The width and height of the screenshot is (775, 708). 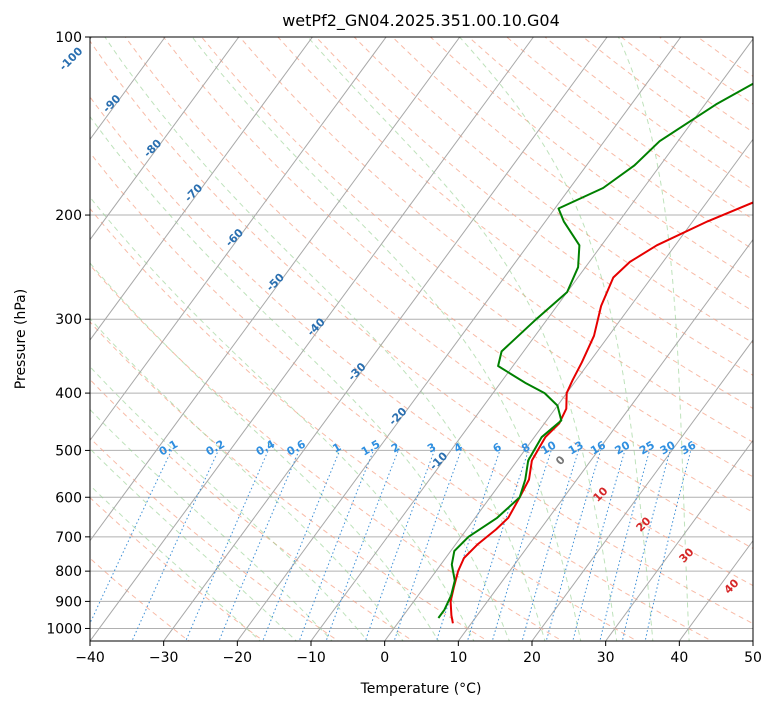 I want to click on y-tick-label: 100, so click(x=68, y=38).